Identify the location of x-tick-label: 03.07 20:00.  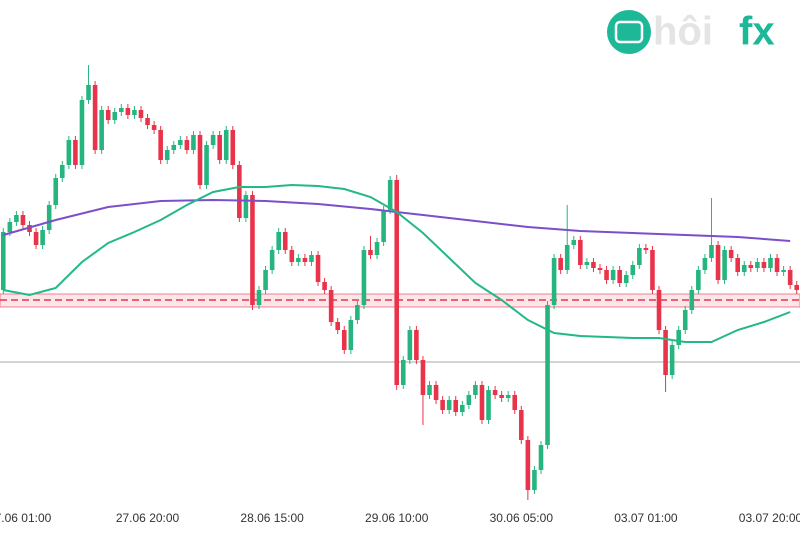
(769, 518).